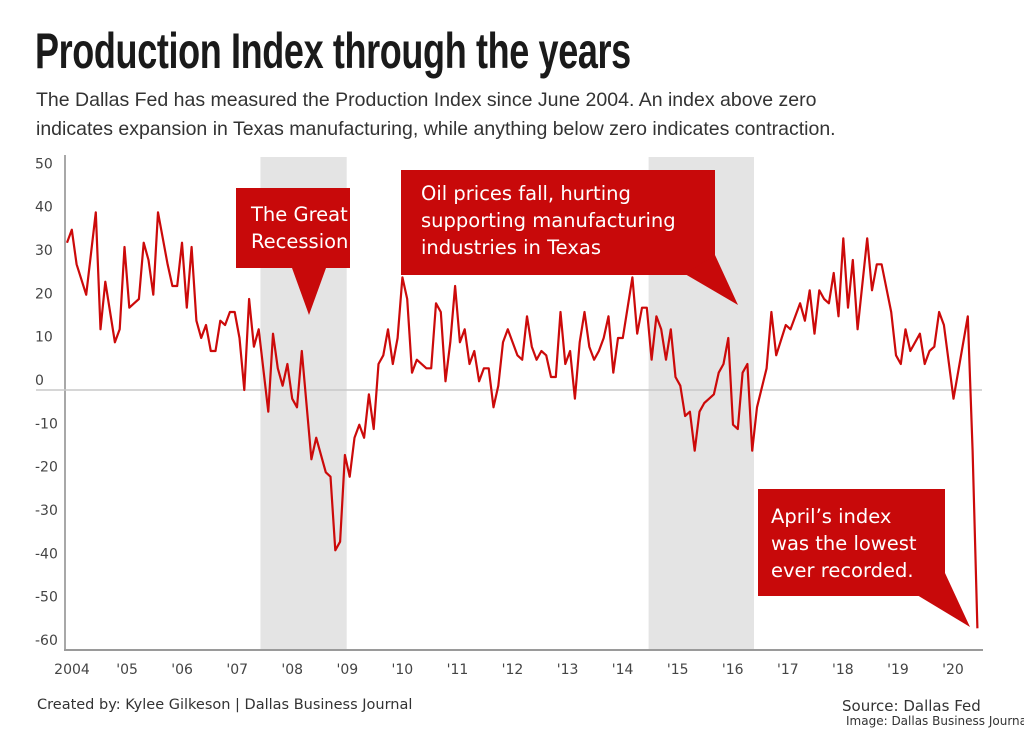  Describe the element at coordinates (299, 214) in the screenshot. I see `callout-line: The Great` at that location.